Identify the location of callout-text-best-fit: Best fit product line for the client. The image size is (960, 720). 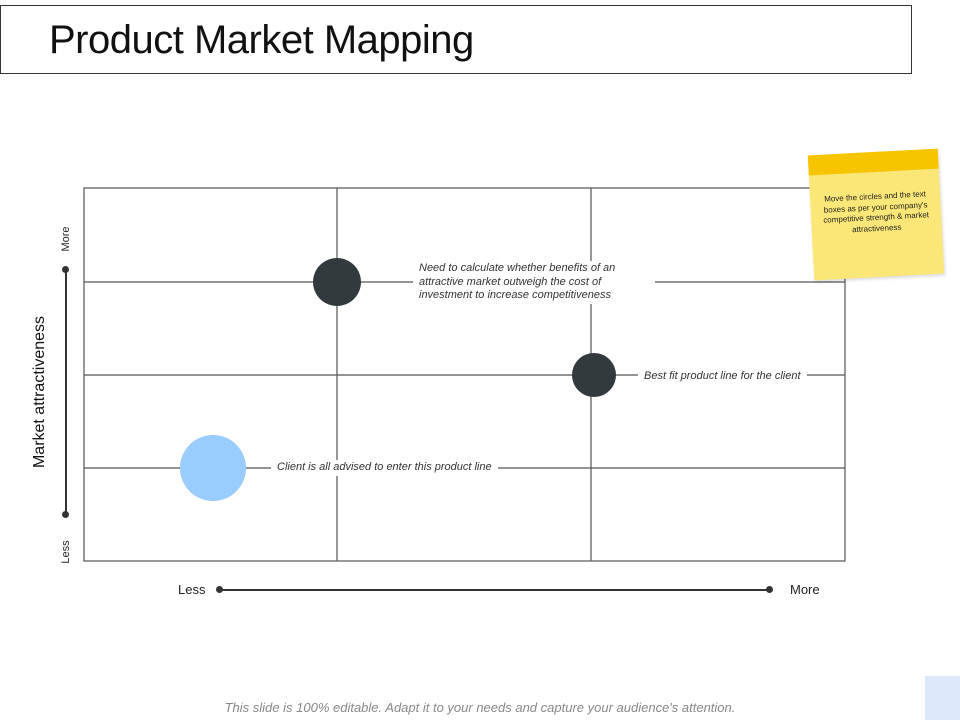
(722, 377).